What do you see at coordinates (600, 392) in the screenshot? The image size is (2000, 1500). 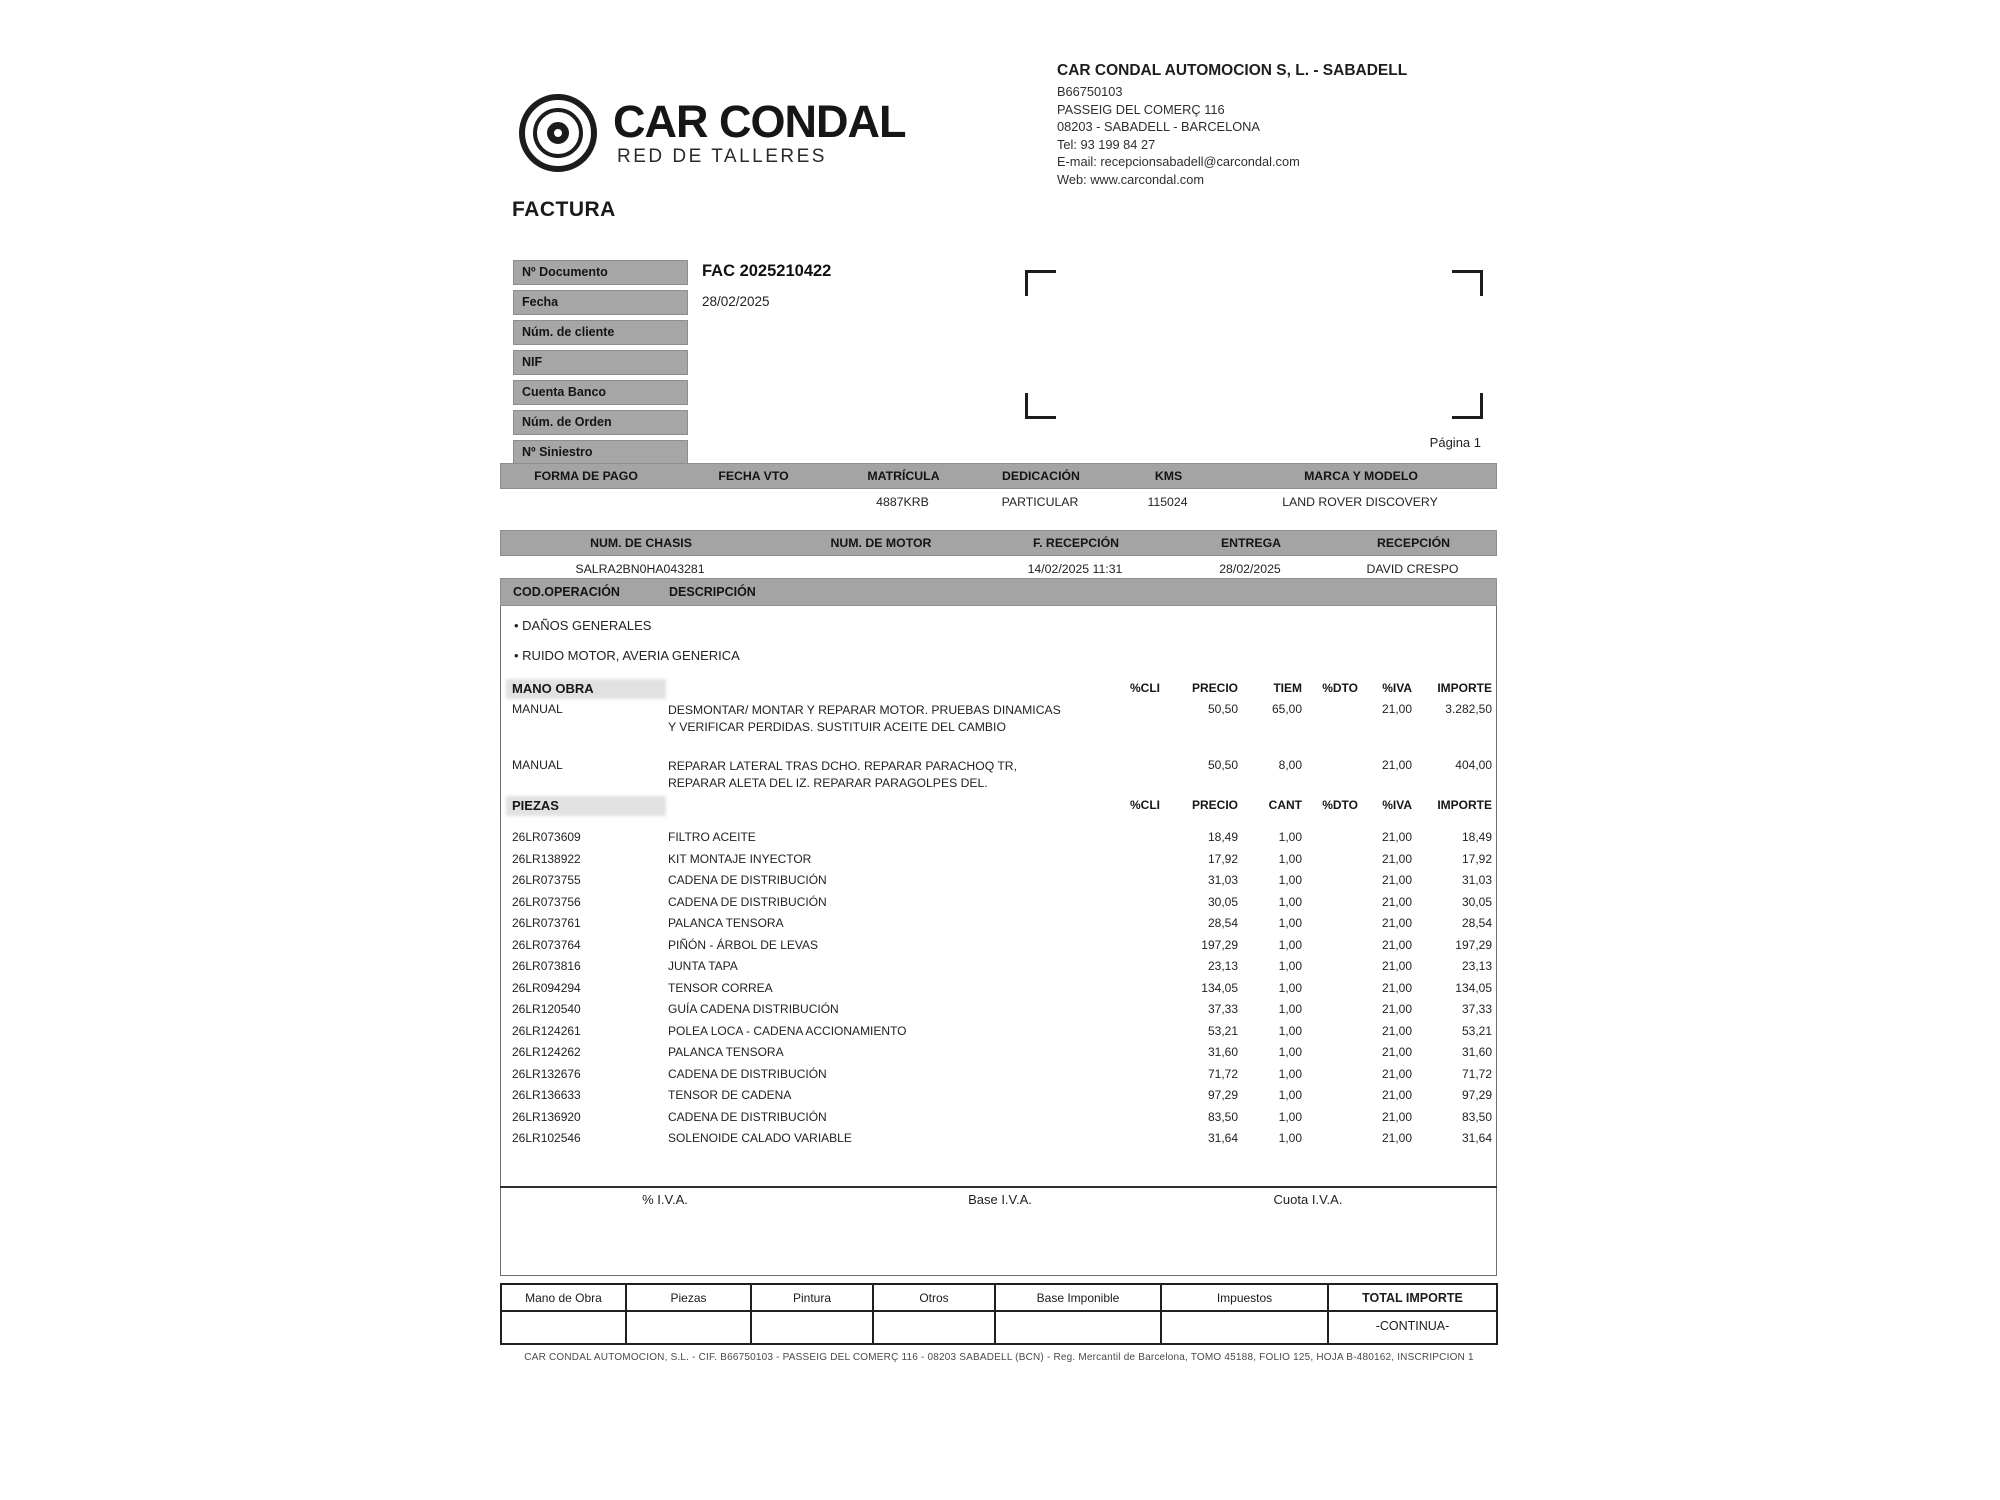 I see `field-label: Cuenta Banco` at bounding box center [600, 392].